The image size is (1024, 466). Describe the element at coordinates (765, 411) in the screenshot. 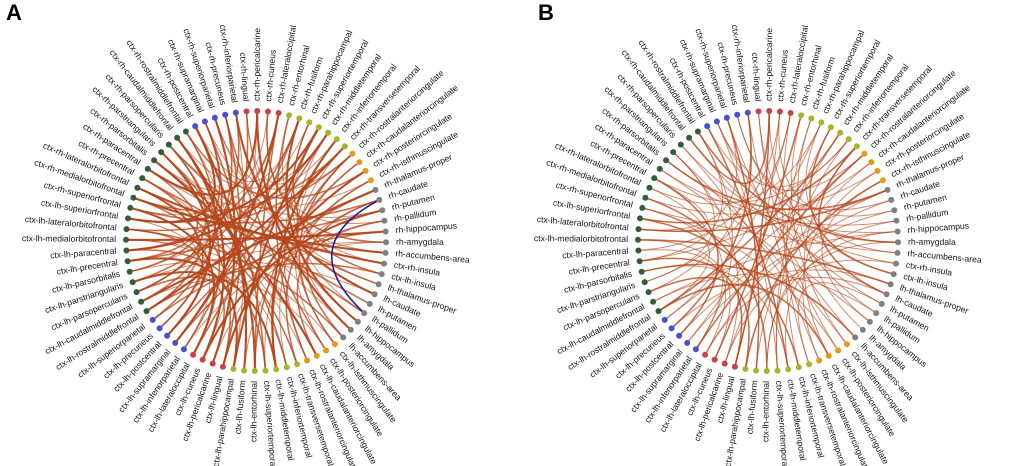

I see `region-label: ctx-lh-entorhinal` at that location.